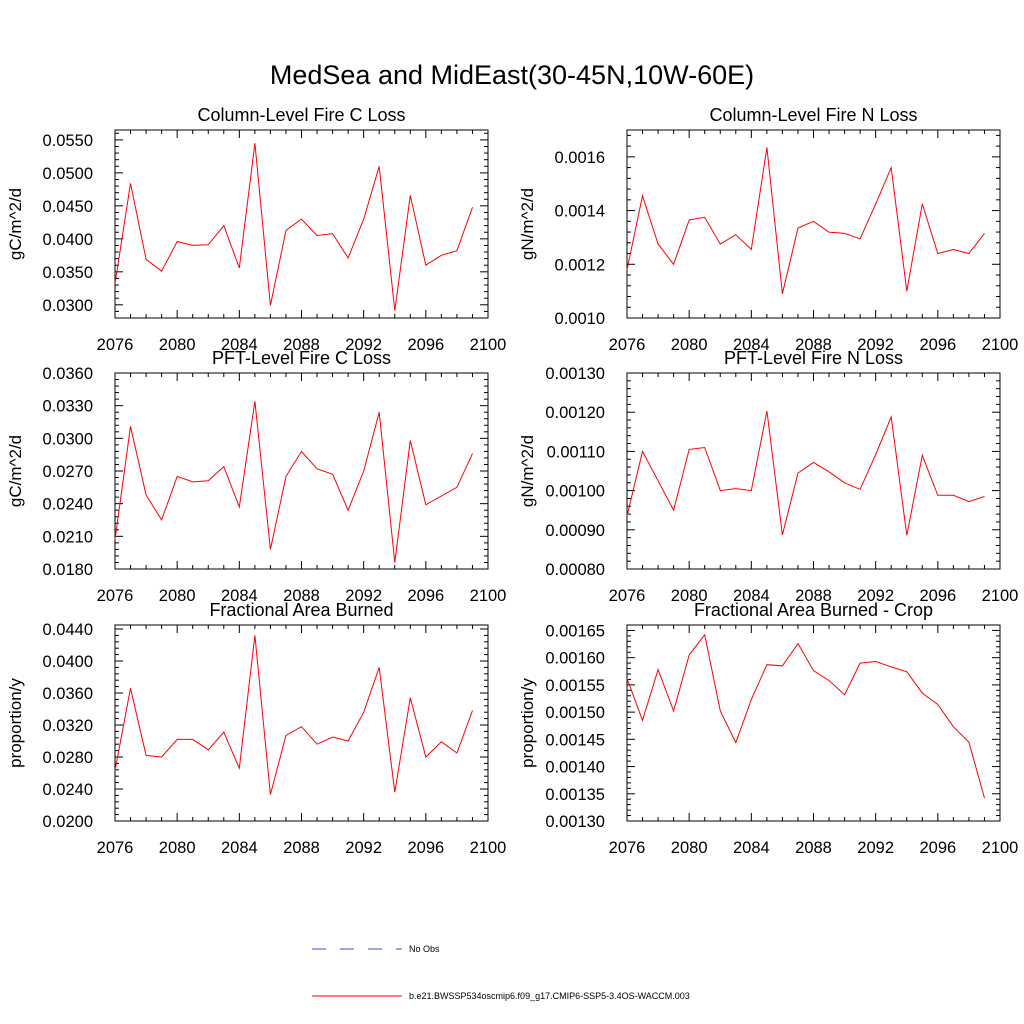 This screenshot has width=1024, height=1024. What do you see at coordinates (575, 768) in the screenshot?
I see `y-tick-label: 0.00140` at bounding box center [575, 768].